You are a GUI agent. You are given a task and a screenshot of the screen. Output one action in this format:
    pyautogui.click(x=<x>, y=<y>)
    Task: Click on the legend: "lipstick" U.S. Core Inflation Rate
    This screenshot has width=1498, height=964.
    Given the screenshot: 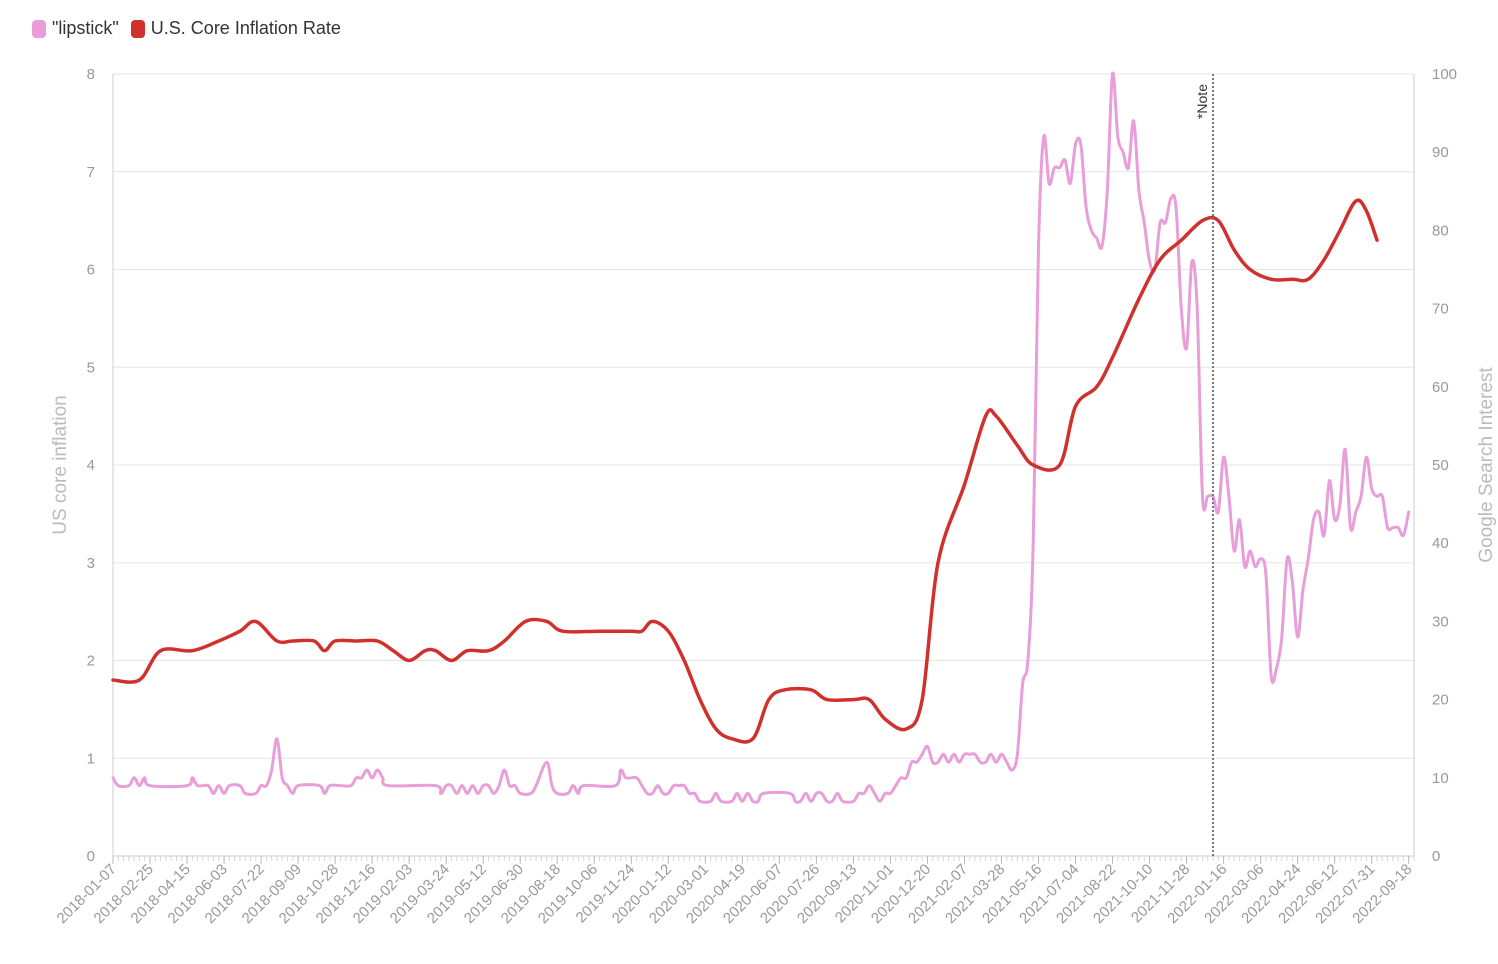 What is the action you would take?
    pyautogui.click(x=186, y=28)
    